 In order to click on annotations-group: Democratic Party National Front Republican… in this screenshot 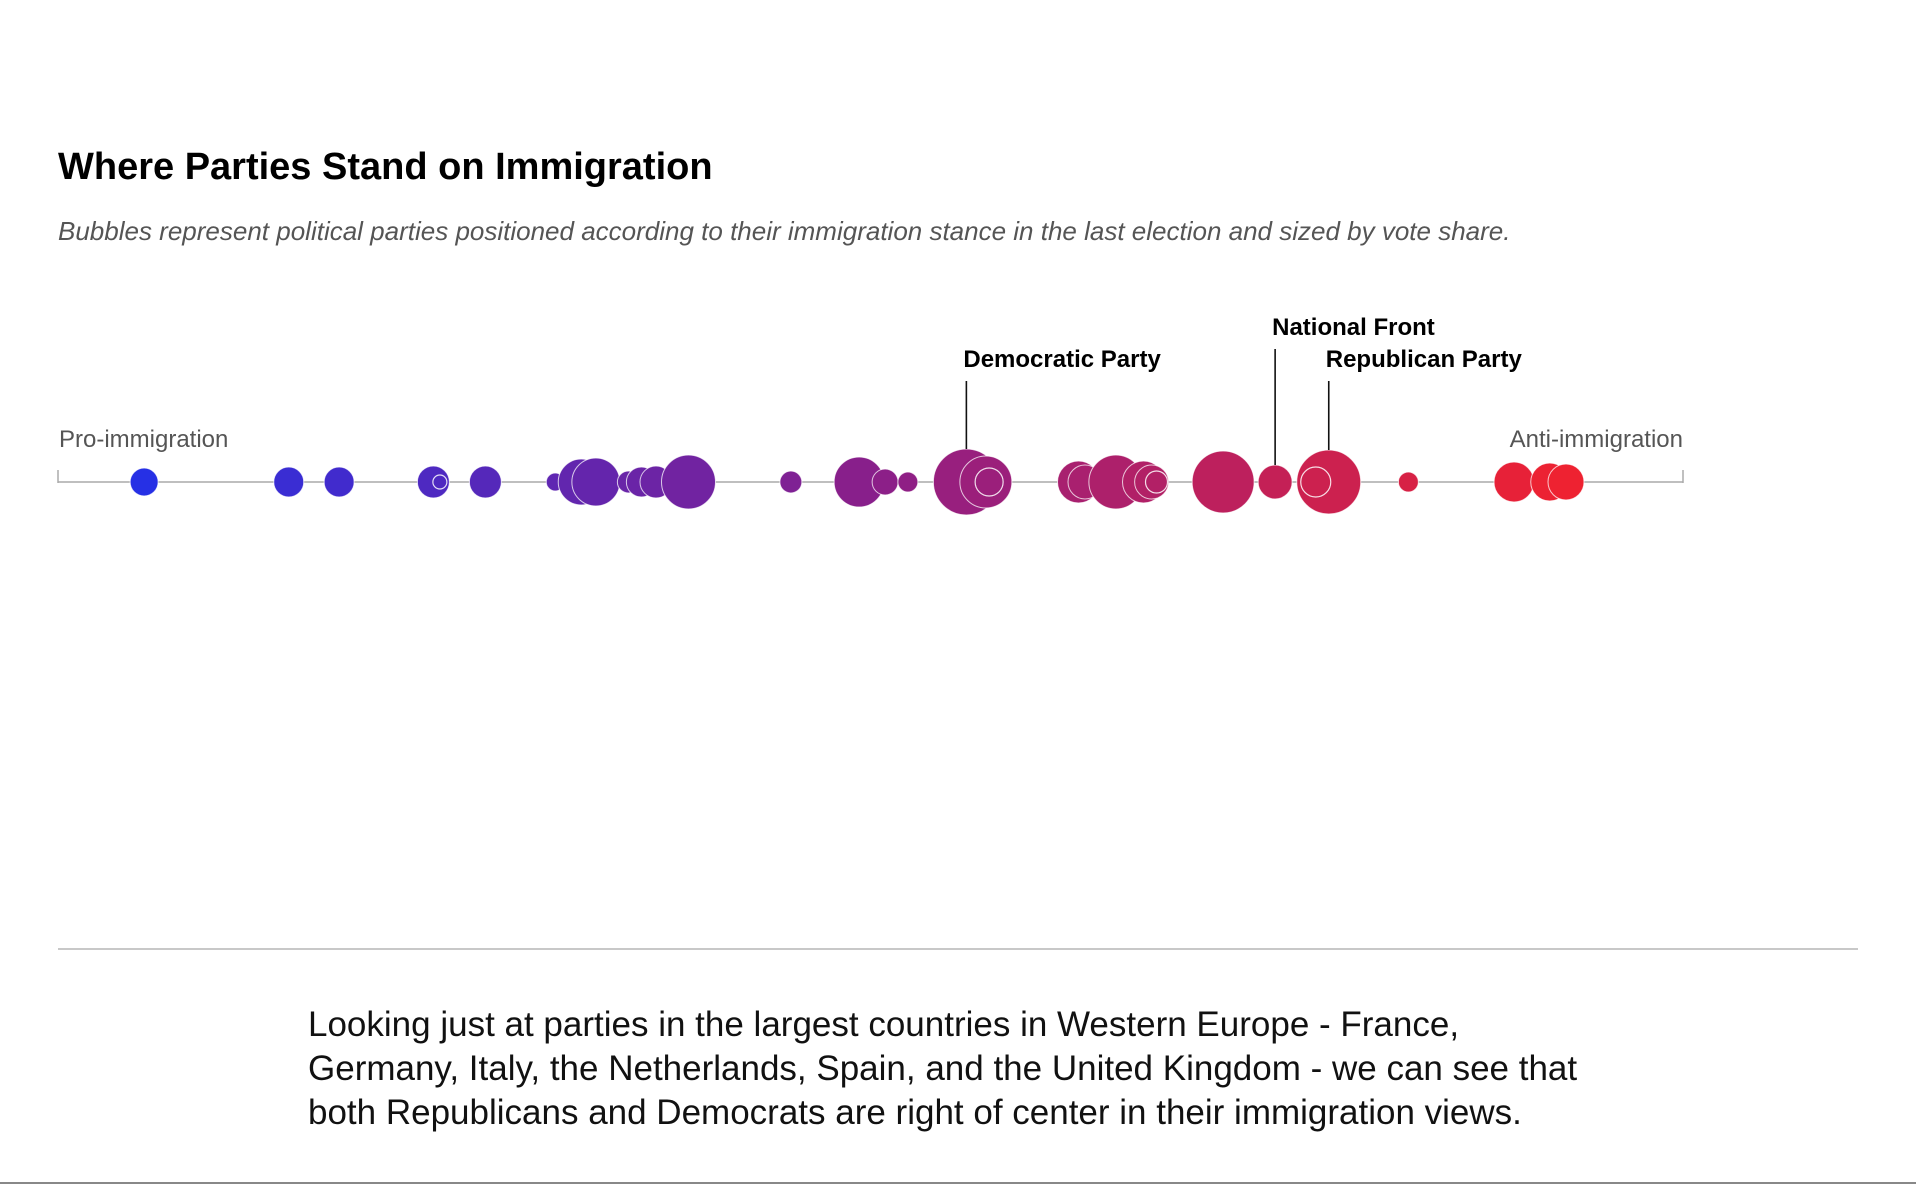, I will do `click(1242, 389)`.